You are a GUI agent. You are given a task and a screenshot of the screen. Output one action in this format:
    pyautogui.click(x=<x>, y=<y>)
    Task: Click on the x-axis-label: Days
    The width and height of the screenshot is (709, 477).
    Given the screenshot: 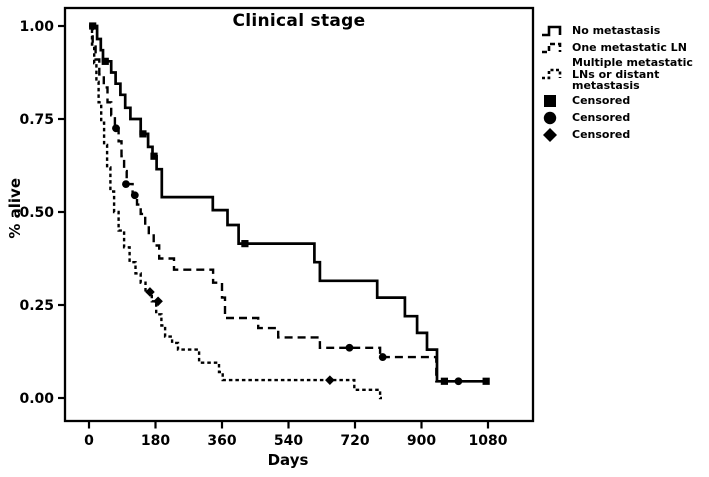 What is the action you would take?
    pyautogui.click(x=288, y=460)
    